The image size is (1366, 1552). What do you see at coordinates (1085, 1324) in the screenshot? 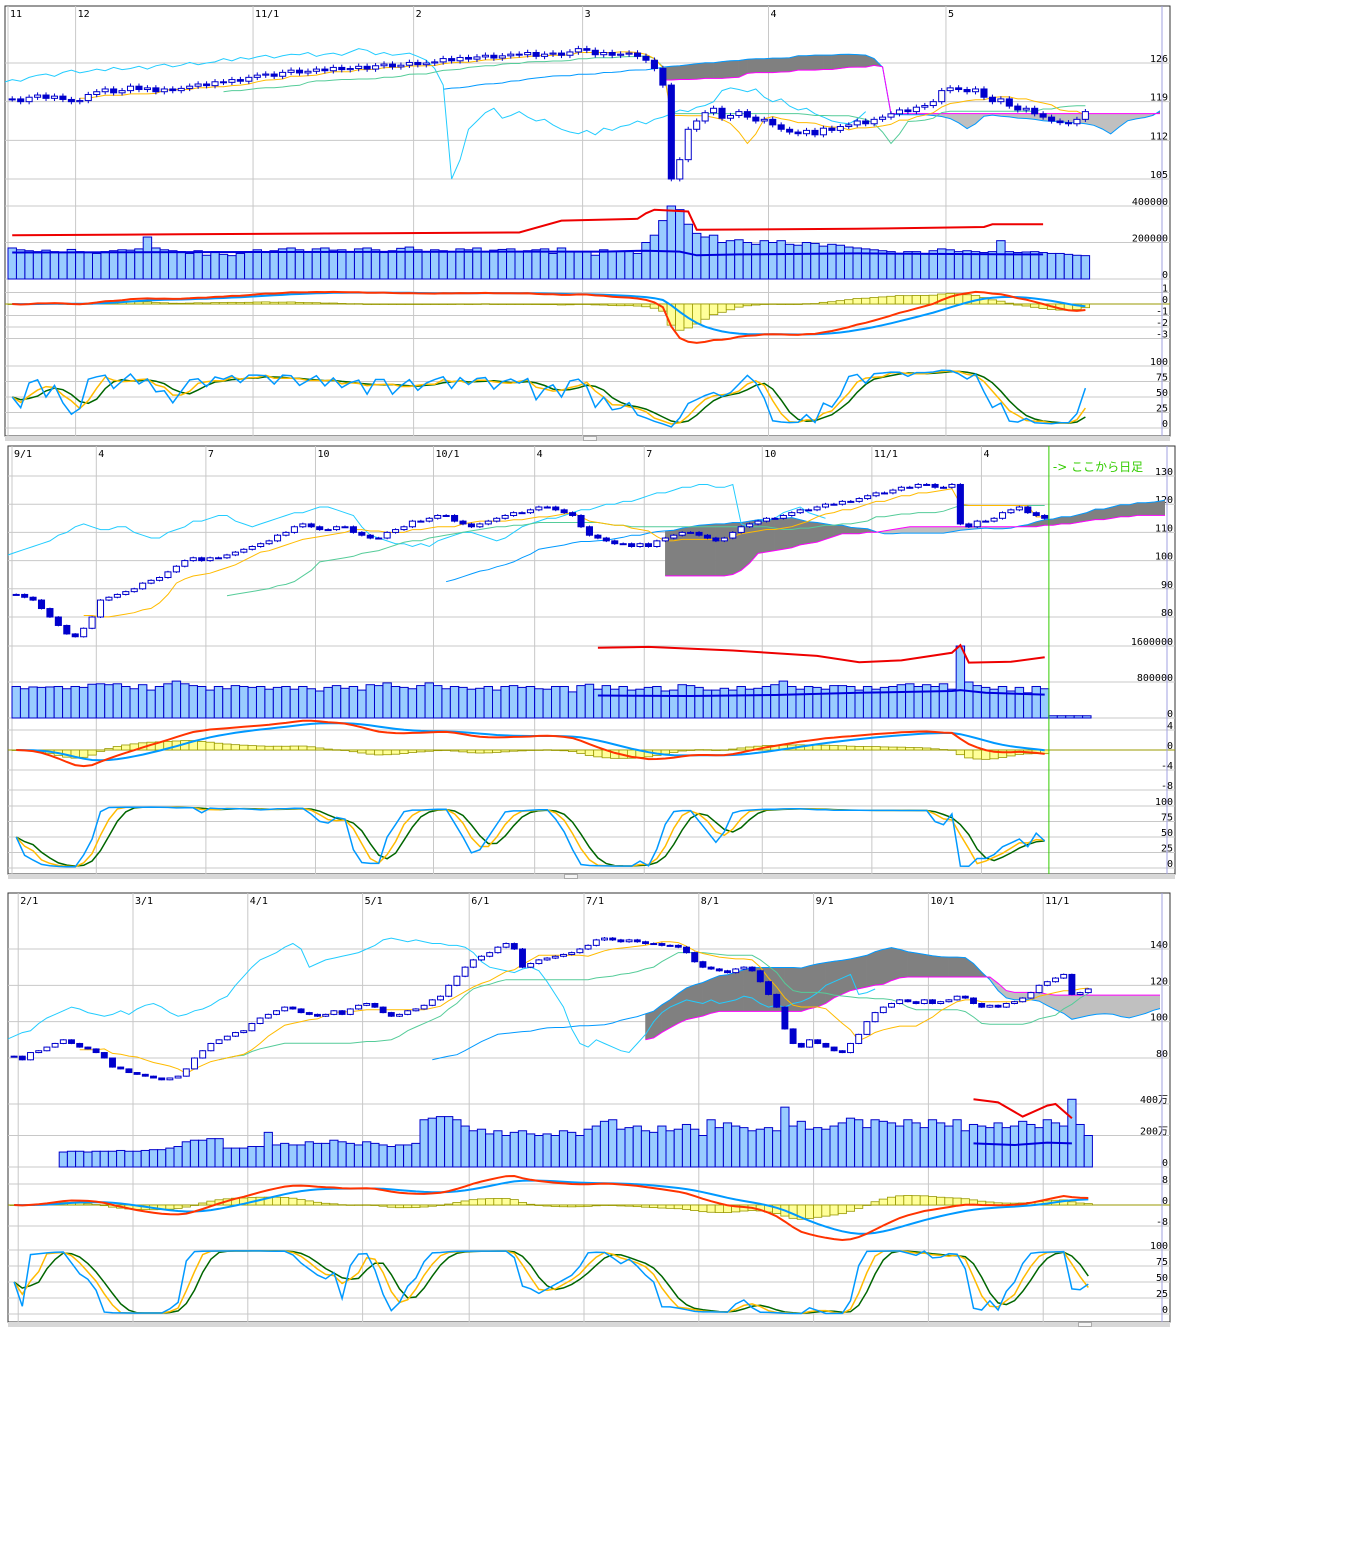
I see `scrollbar-thumb` at bounding box center [1085, 1324].